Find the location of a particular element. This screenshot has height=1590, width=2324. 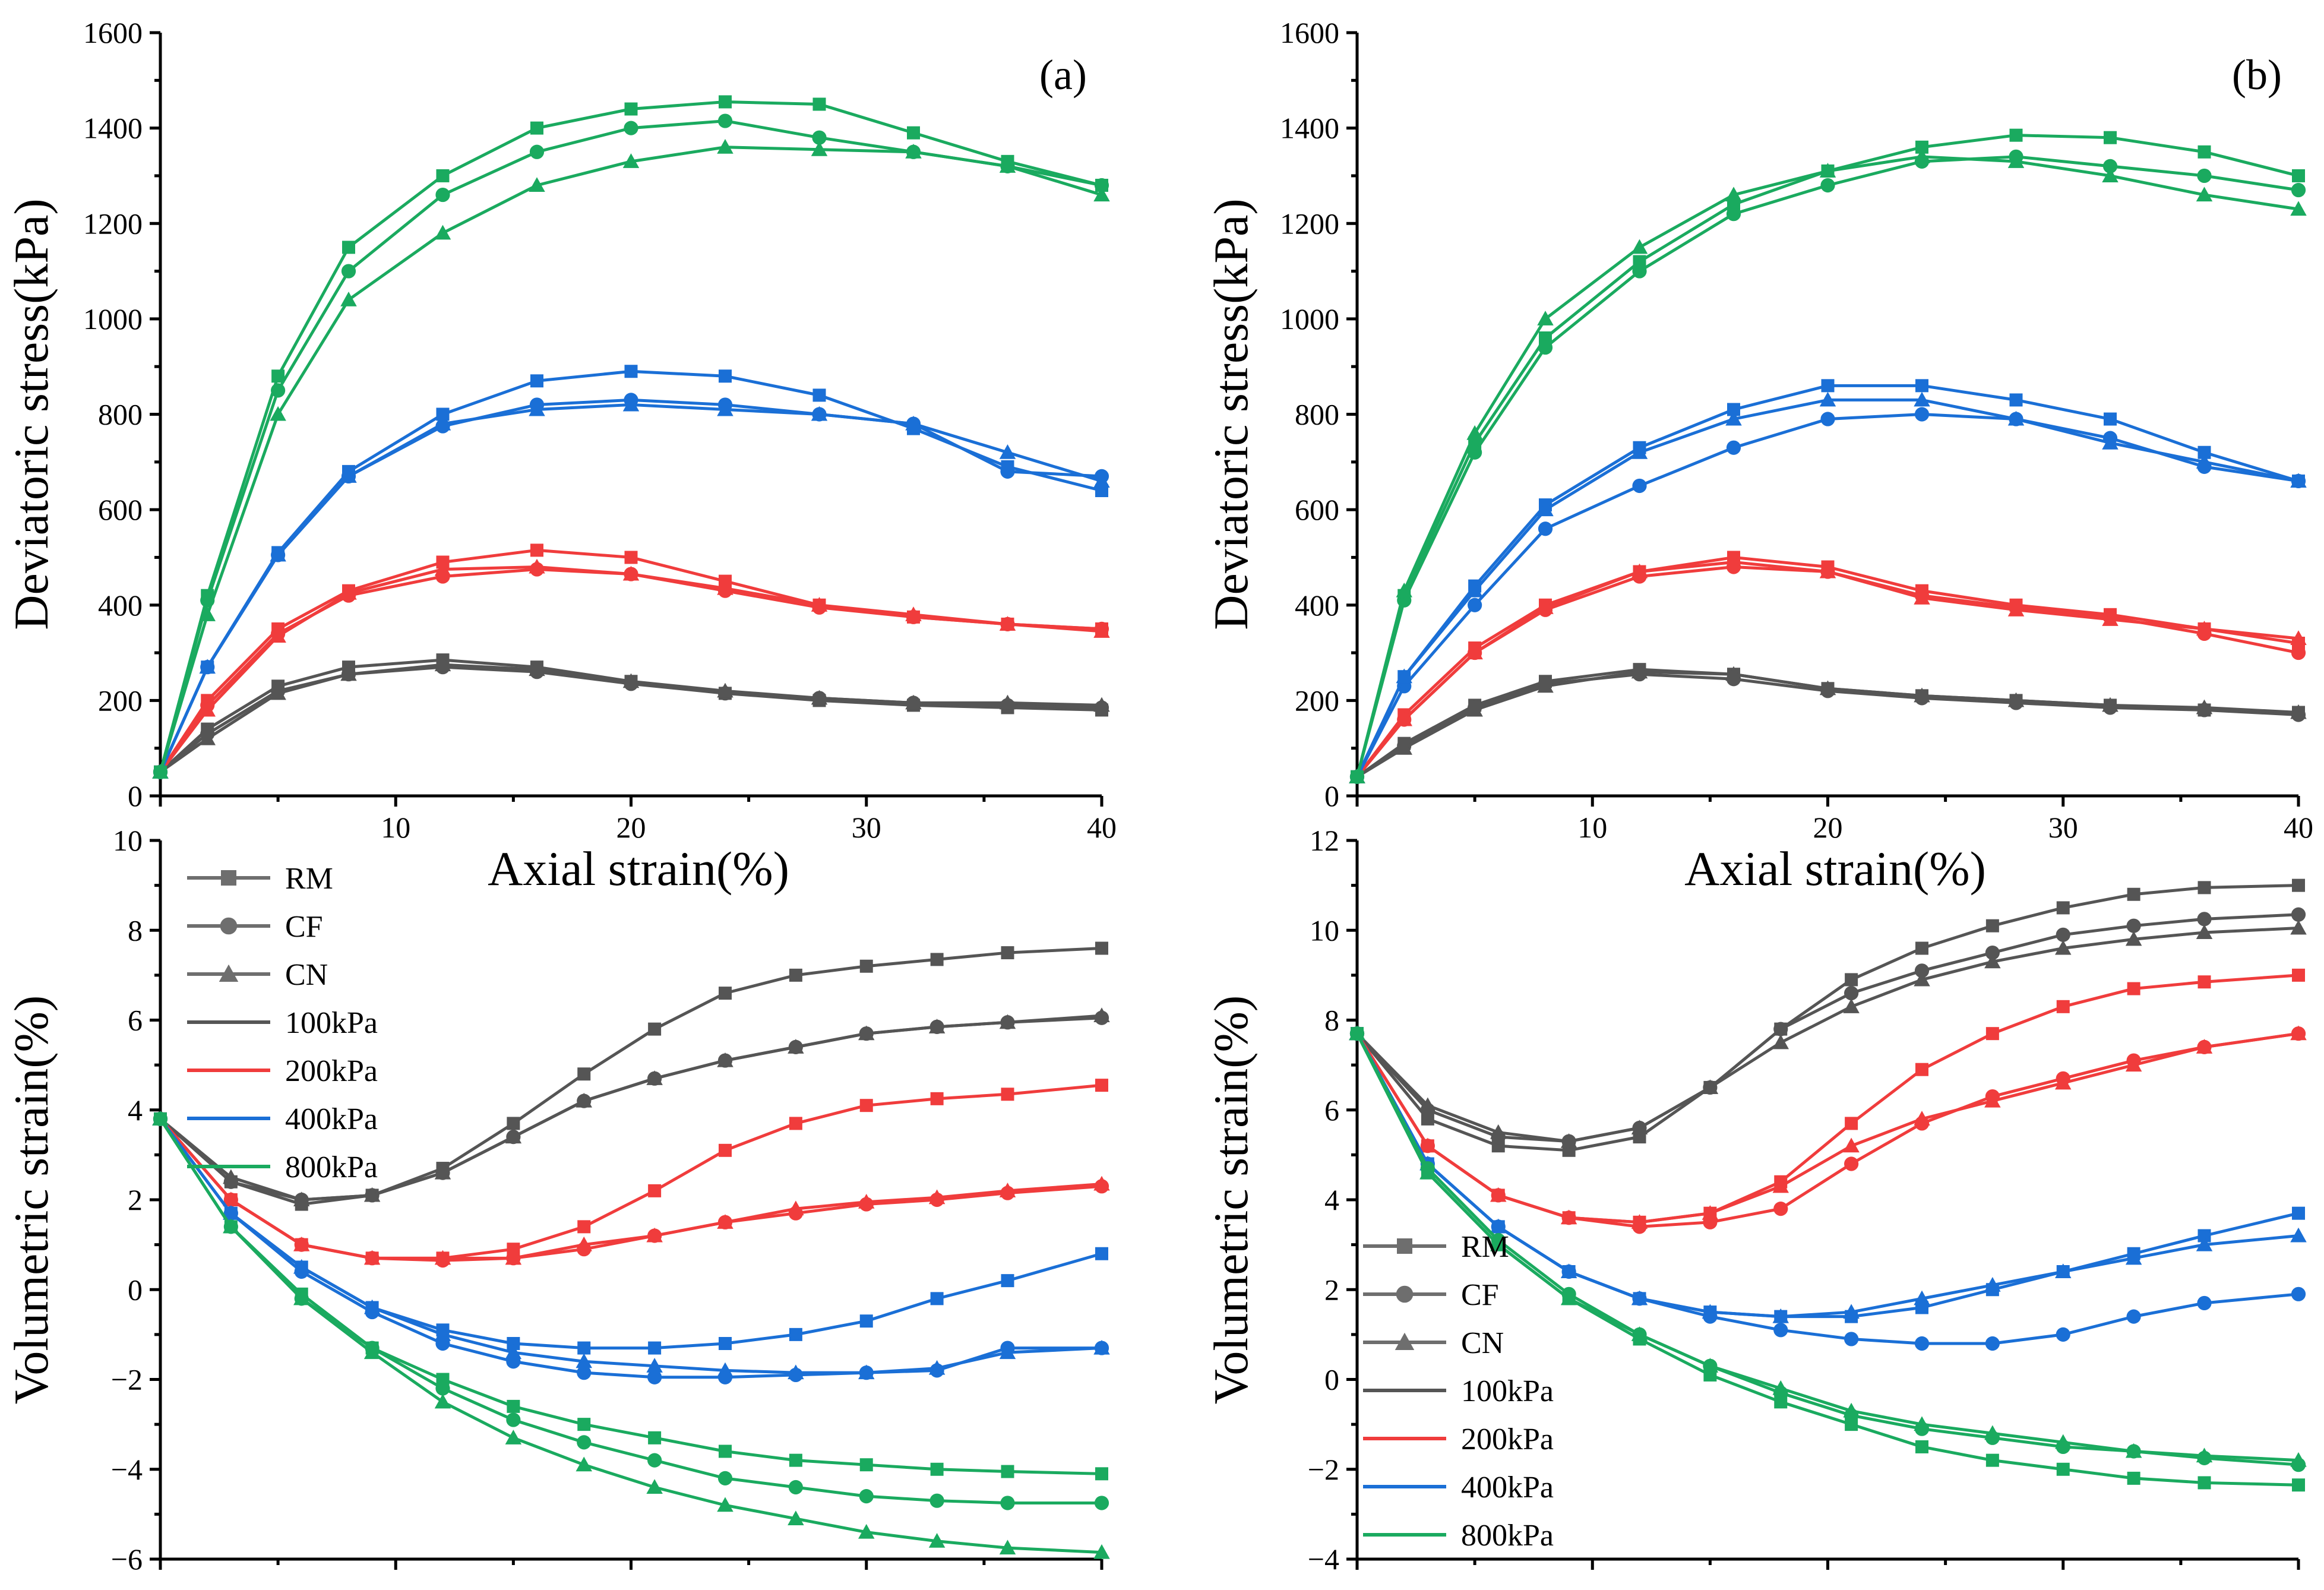

y-tick-label: −2 is located at coordinates (127, 1379).